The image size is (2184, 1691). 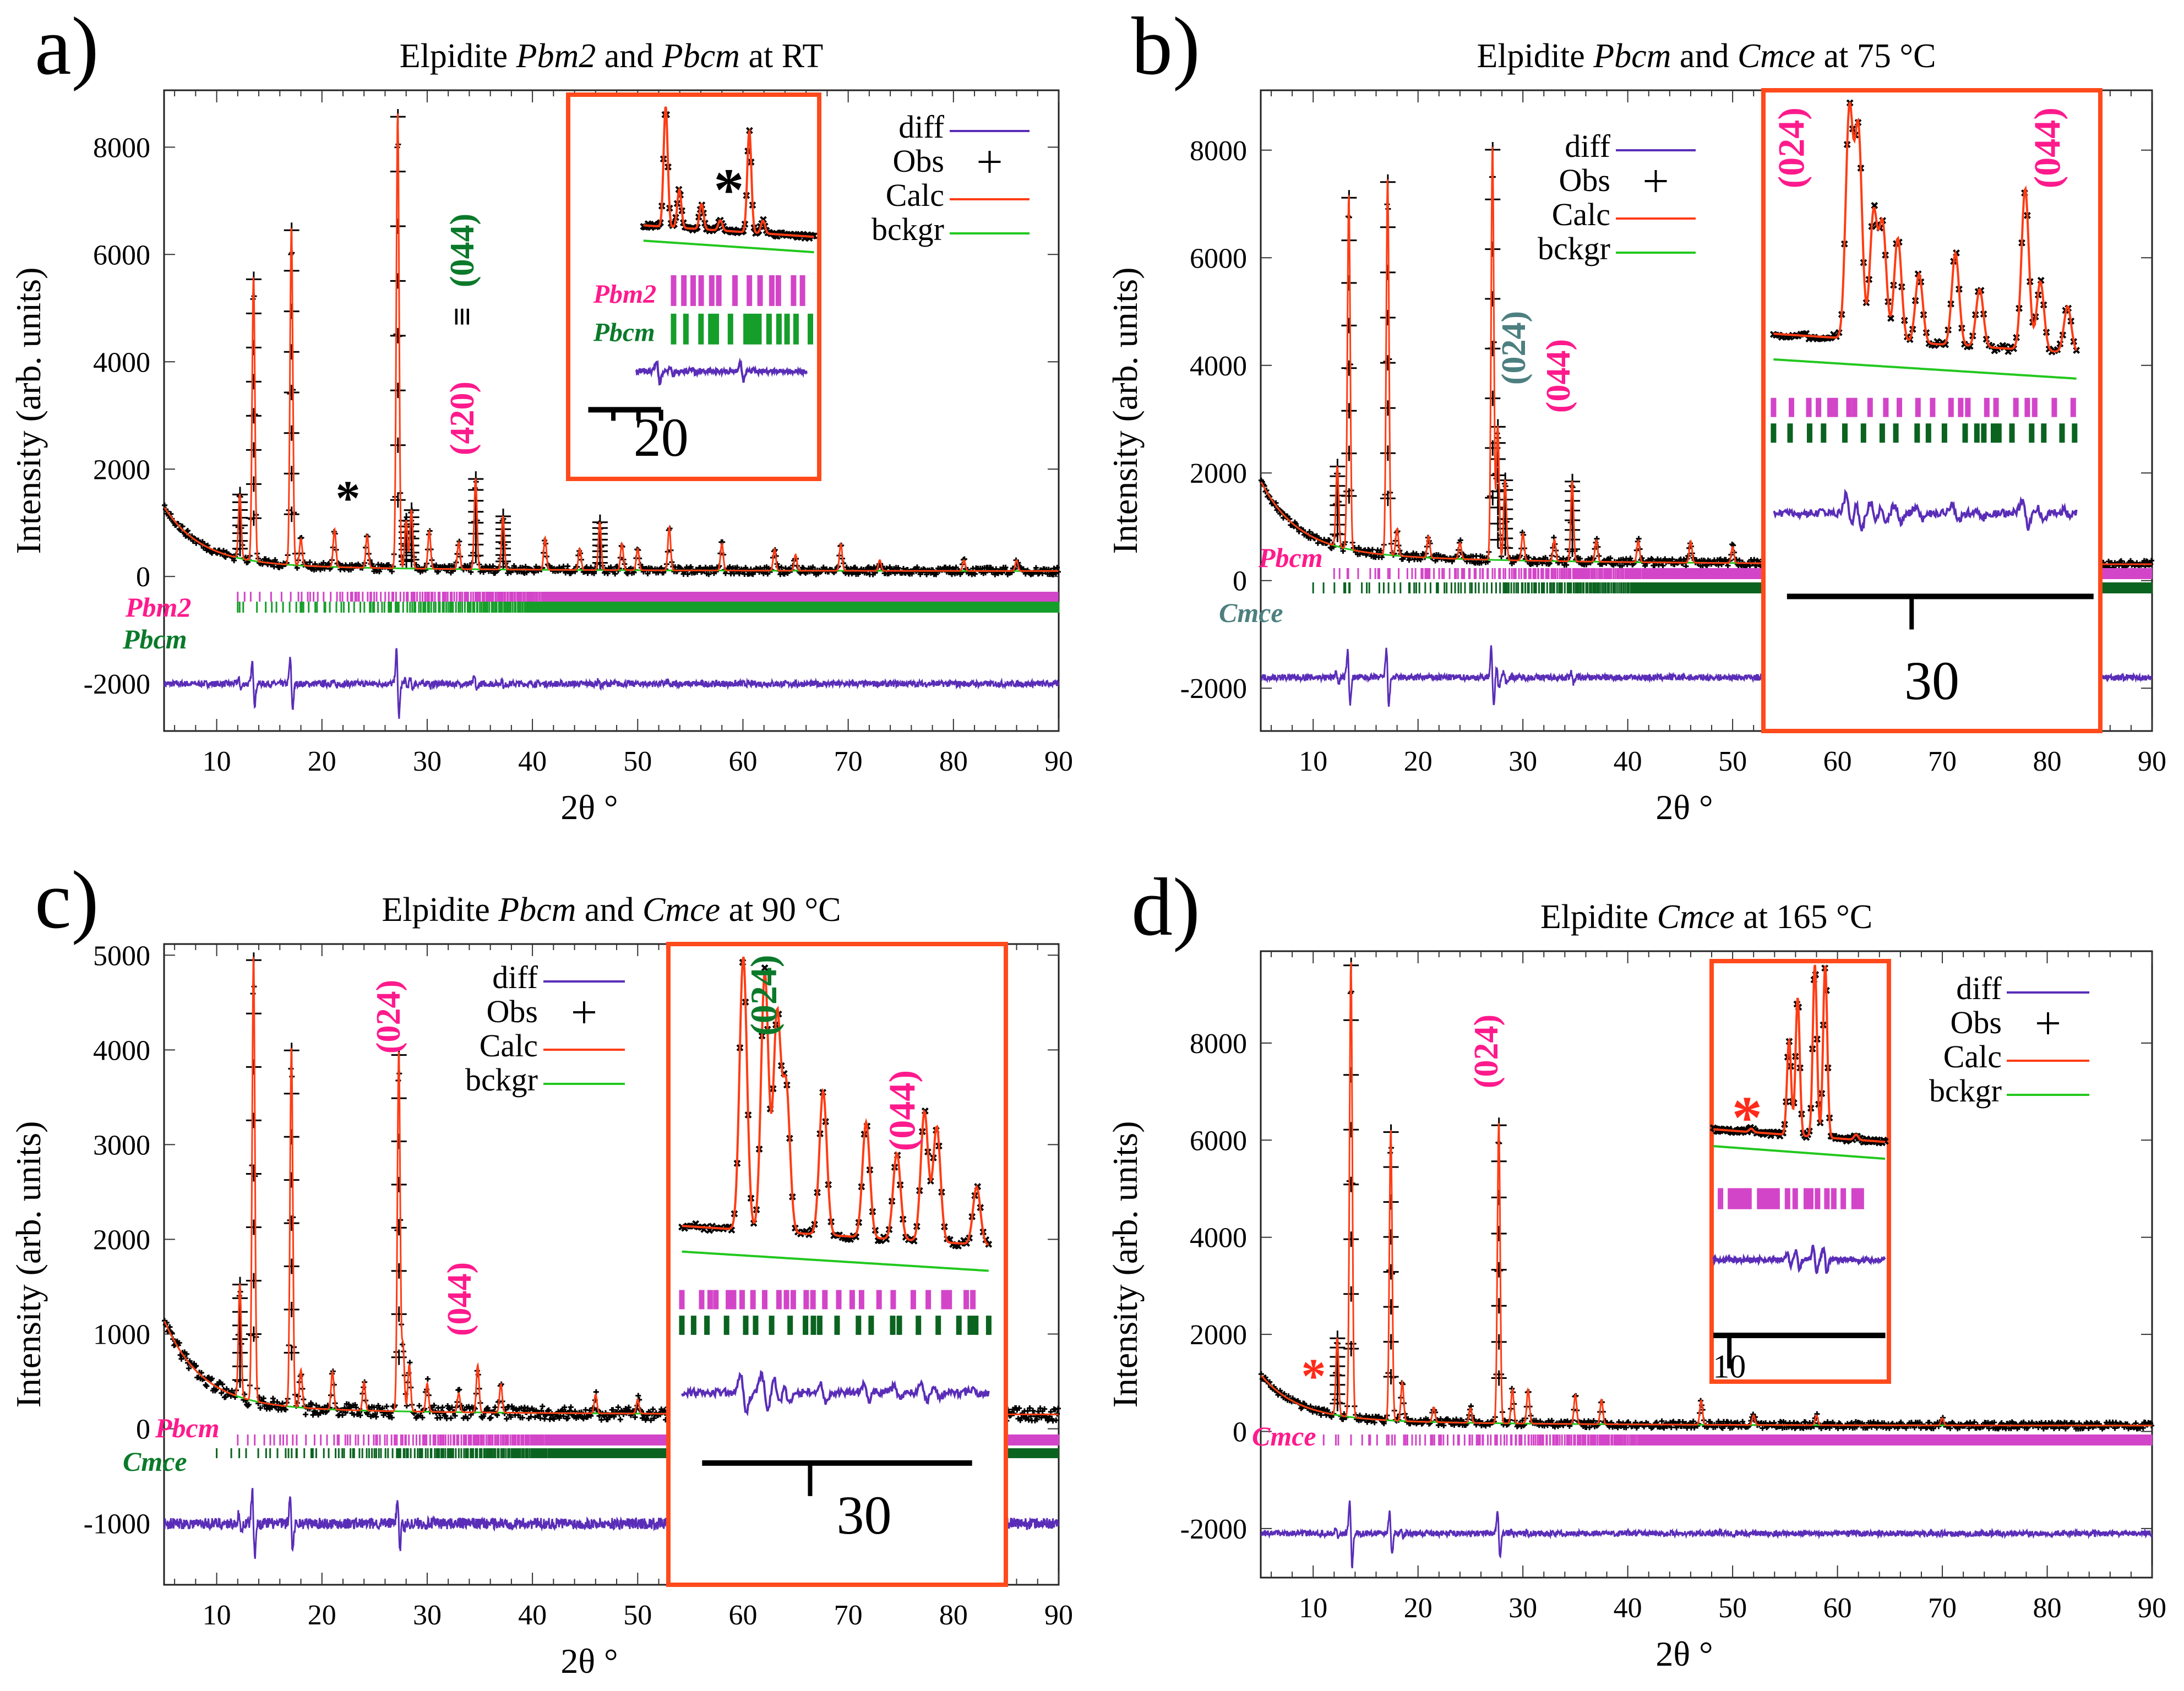 What do you see at coordinates (1418, 761) in the screenshot?
I see `x-tick-label: 20` at bounding box center [1418, 761].